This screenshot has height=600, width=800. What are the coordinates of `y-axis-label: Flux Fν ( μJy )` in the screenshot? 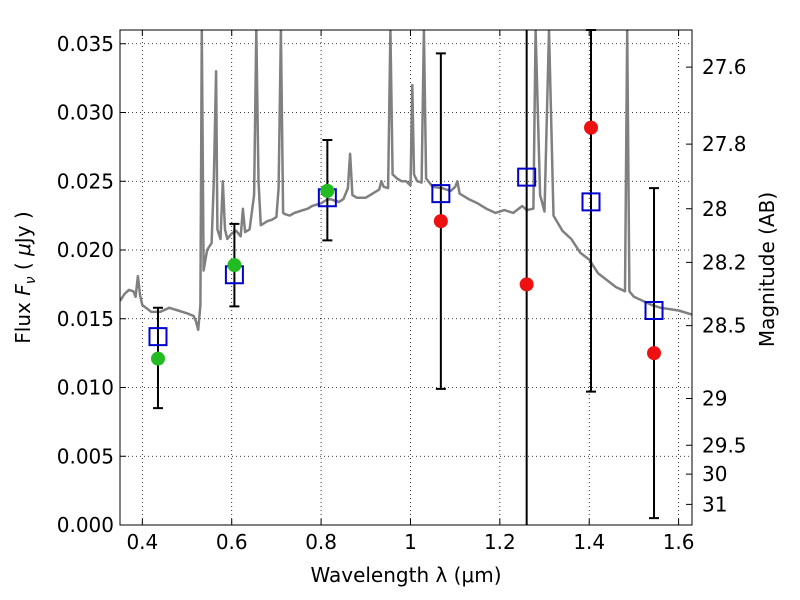 It's located at (25, 277).